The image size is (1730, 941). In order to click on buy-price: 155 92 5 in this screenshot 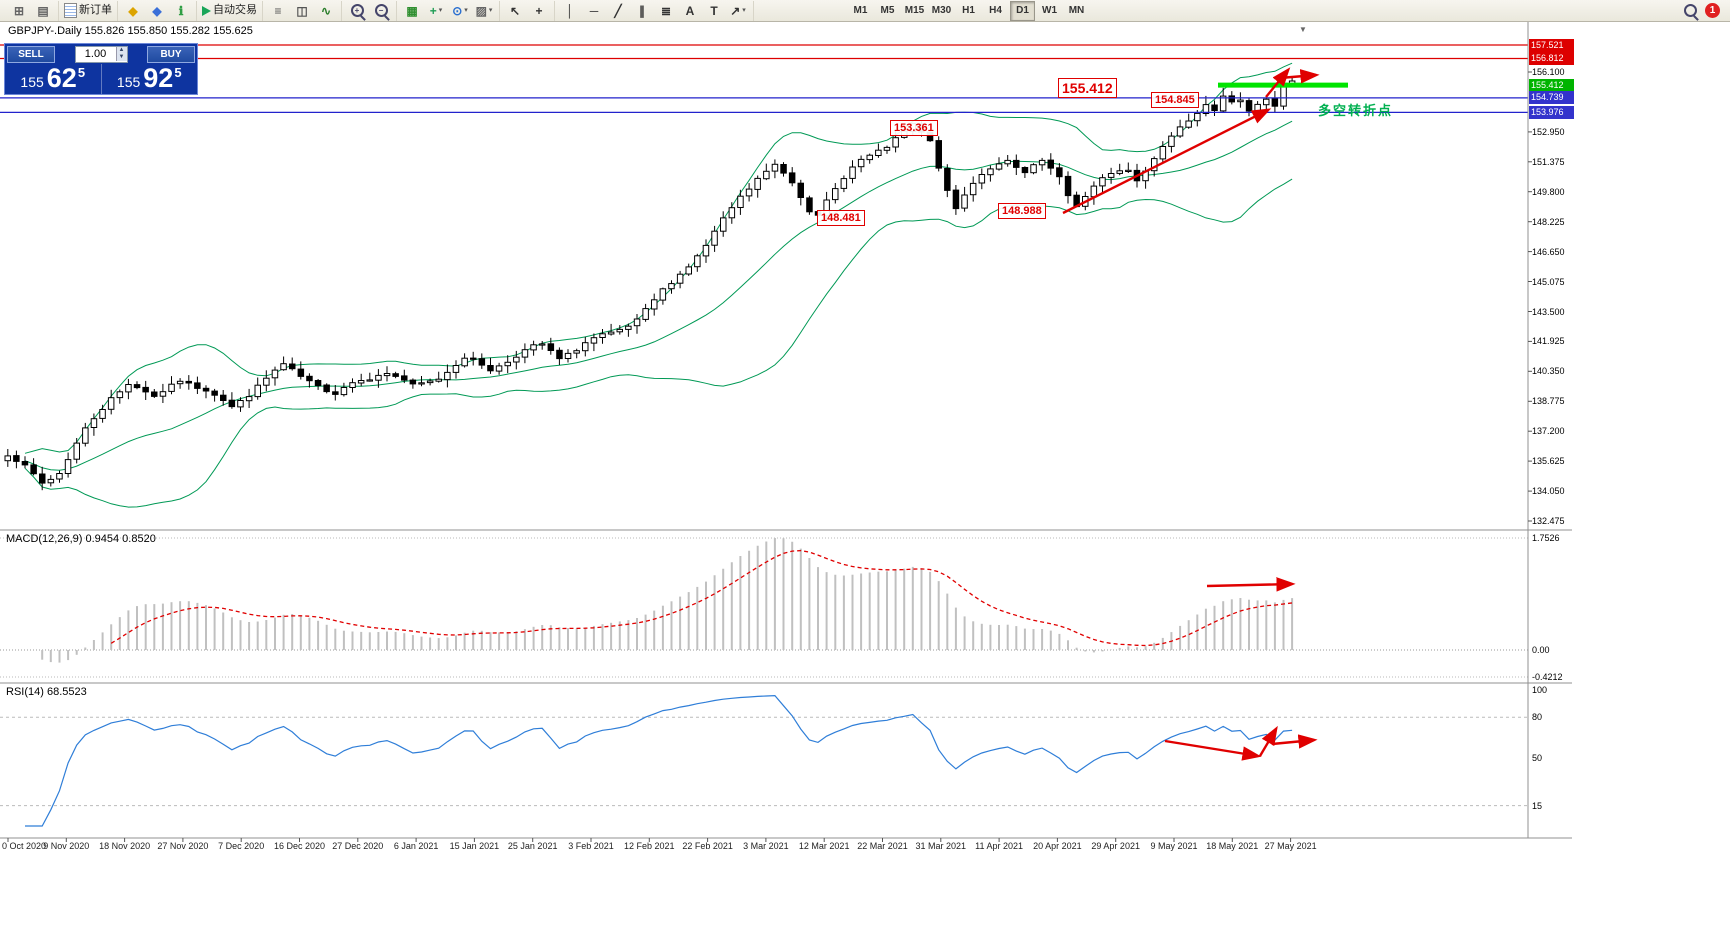, I will do `click(149, 78)`.